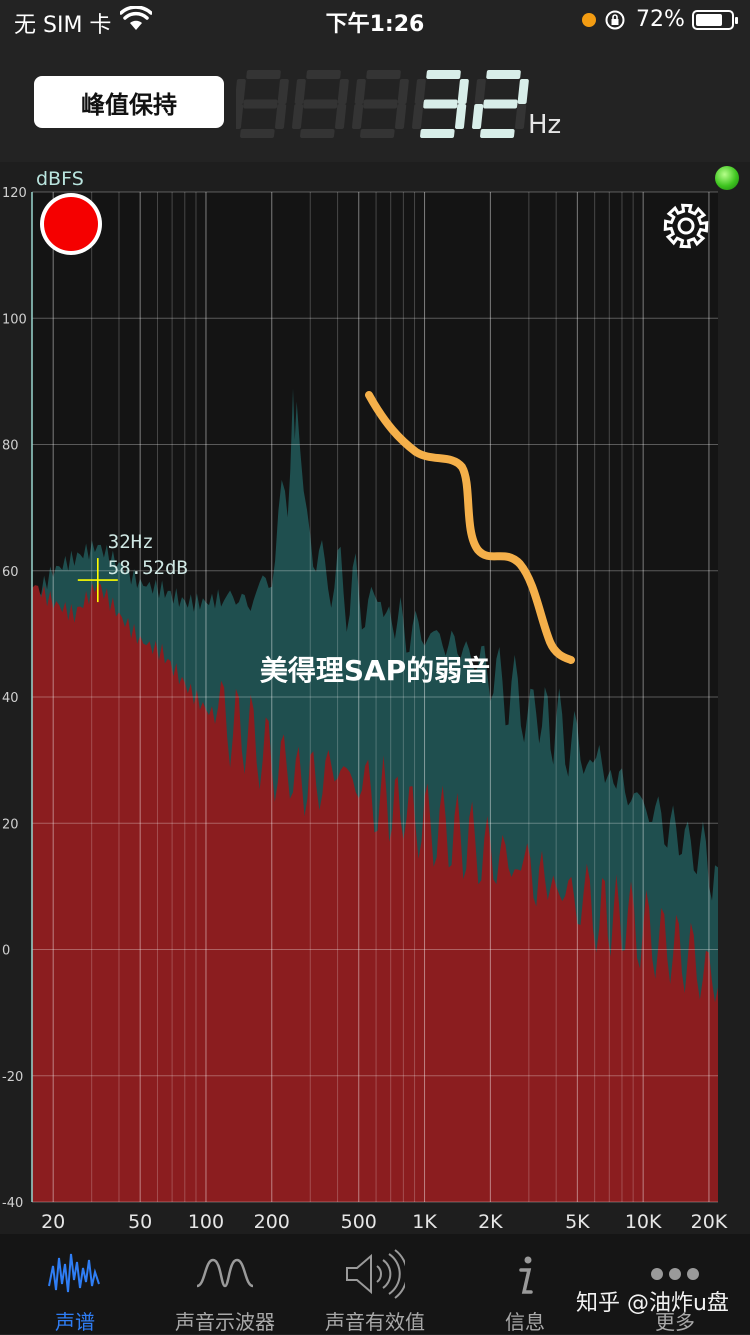  Describe the element at coordinates (359, 1222) in the screenshot. I see `x-tick-label: 500` at that location.